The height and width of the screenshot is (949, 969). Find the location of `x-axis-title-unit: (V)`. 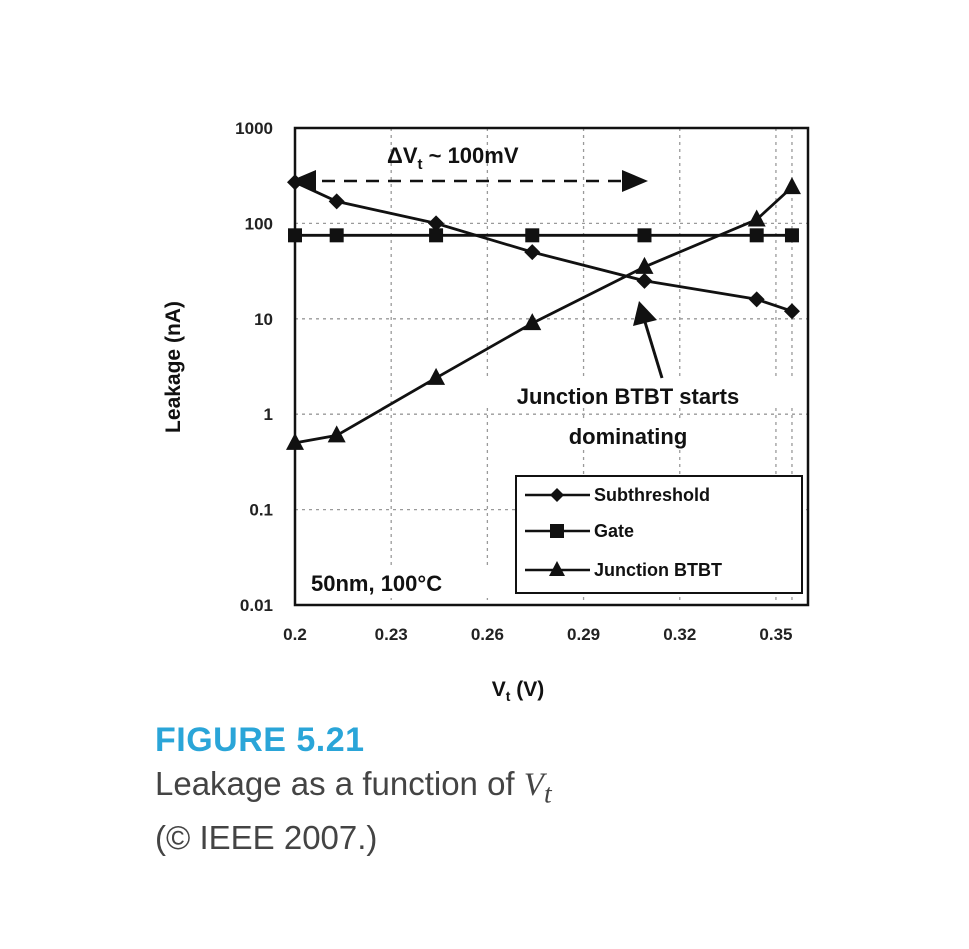

x-axis-title-unit: (V) is located at coordinates (527, 689).